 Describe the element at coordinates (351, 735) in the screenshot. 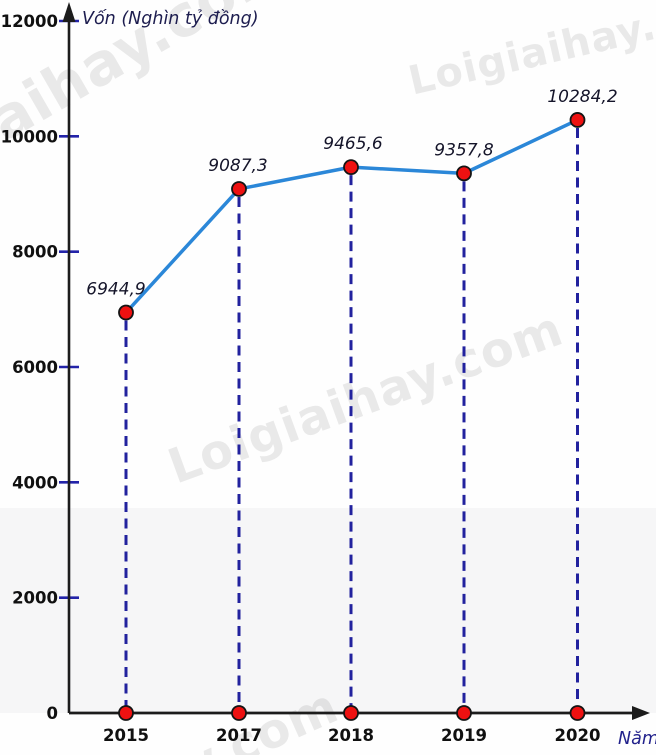

I see `x-category-label: 2018` at that location.